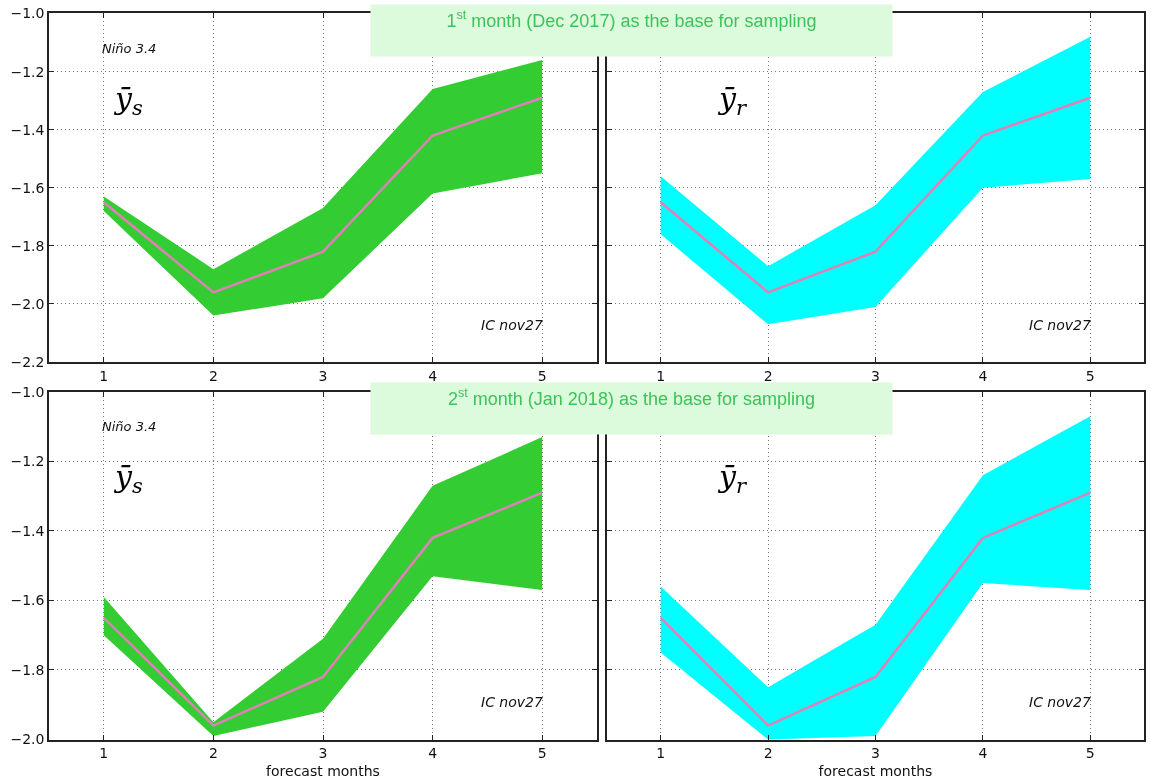  I want to click on chart-title: 1$^{st}$ month (Dec 2017) as the base for sampling, so click(631, 19).